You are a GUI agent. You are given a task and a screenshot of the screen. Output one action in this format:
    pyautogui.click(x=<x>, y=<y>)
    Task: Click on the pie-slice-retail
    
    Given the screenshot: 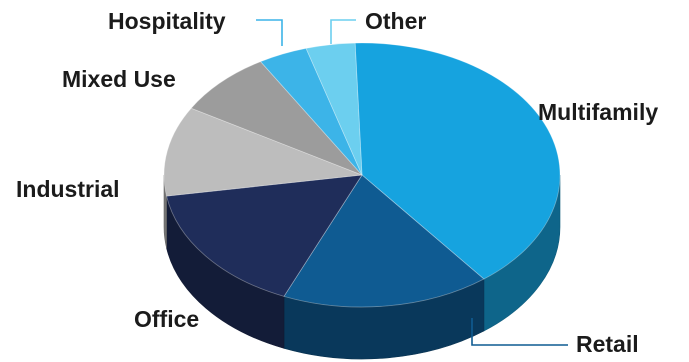 What is the action you would take?
    pyautogui.click(x=384, y=241)
    